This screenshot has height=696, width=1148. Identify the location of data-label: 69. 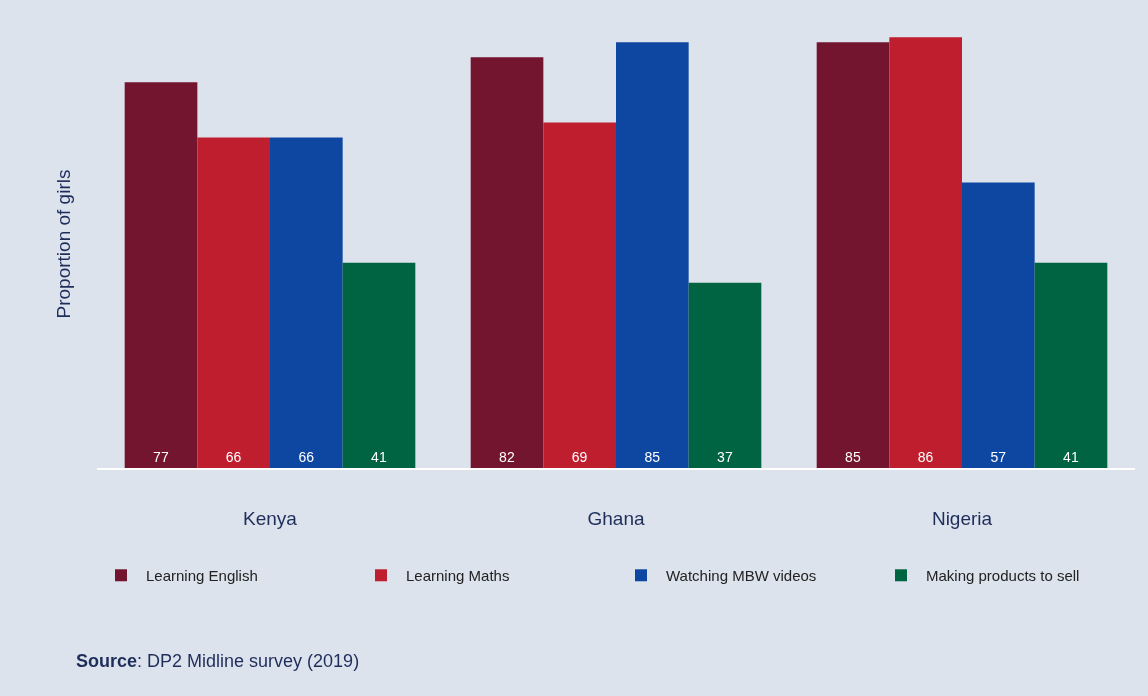
(579, 457).